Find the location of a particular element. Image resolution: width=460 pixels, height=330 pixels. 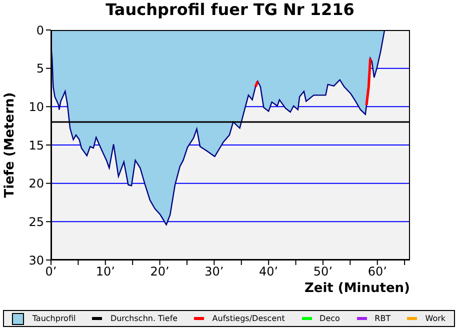

legend-label: Durchschn. Tiefe is located at coordinates (144, 318).